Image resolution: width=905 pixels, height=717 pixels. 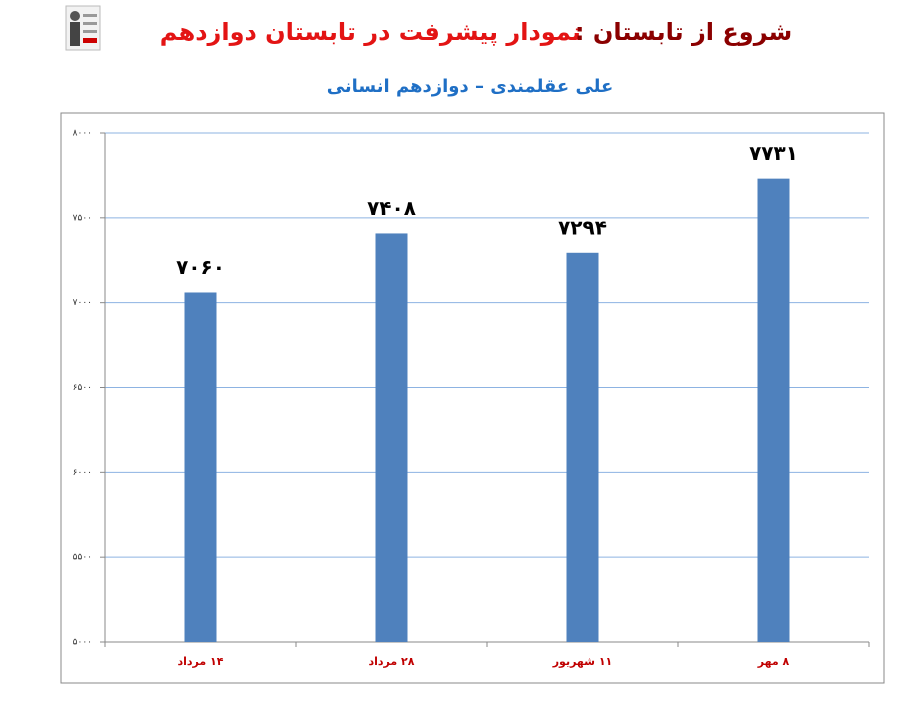 What do you see at coordinates (82, 134) in the screenshot?
I see `y-tick-label: ۸۰۰۰` at bounding box center [82, 134].